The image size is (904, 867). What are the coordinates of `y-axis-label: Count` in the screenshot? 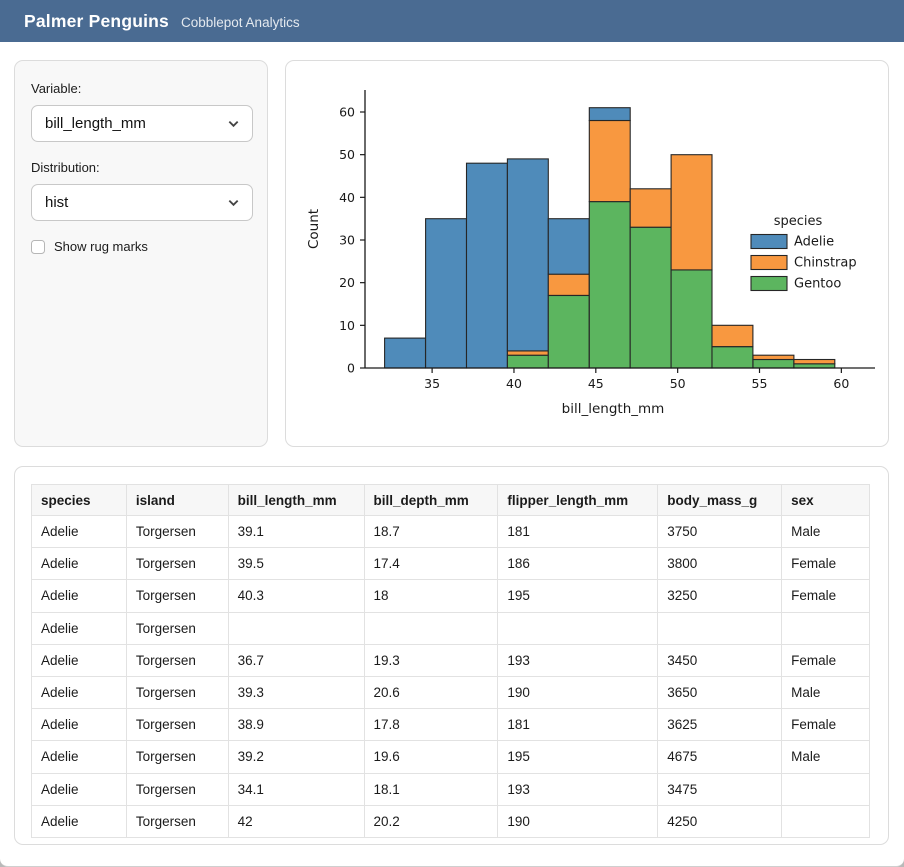 It's located at (314, 229).